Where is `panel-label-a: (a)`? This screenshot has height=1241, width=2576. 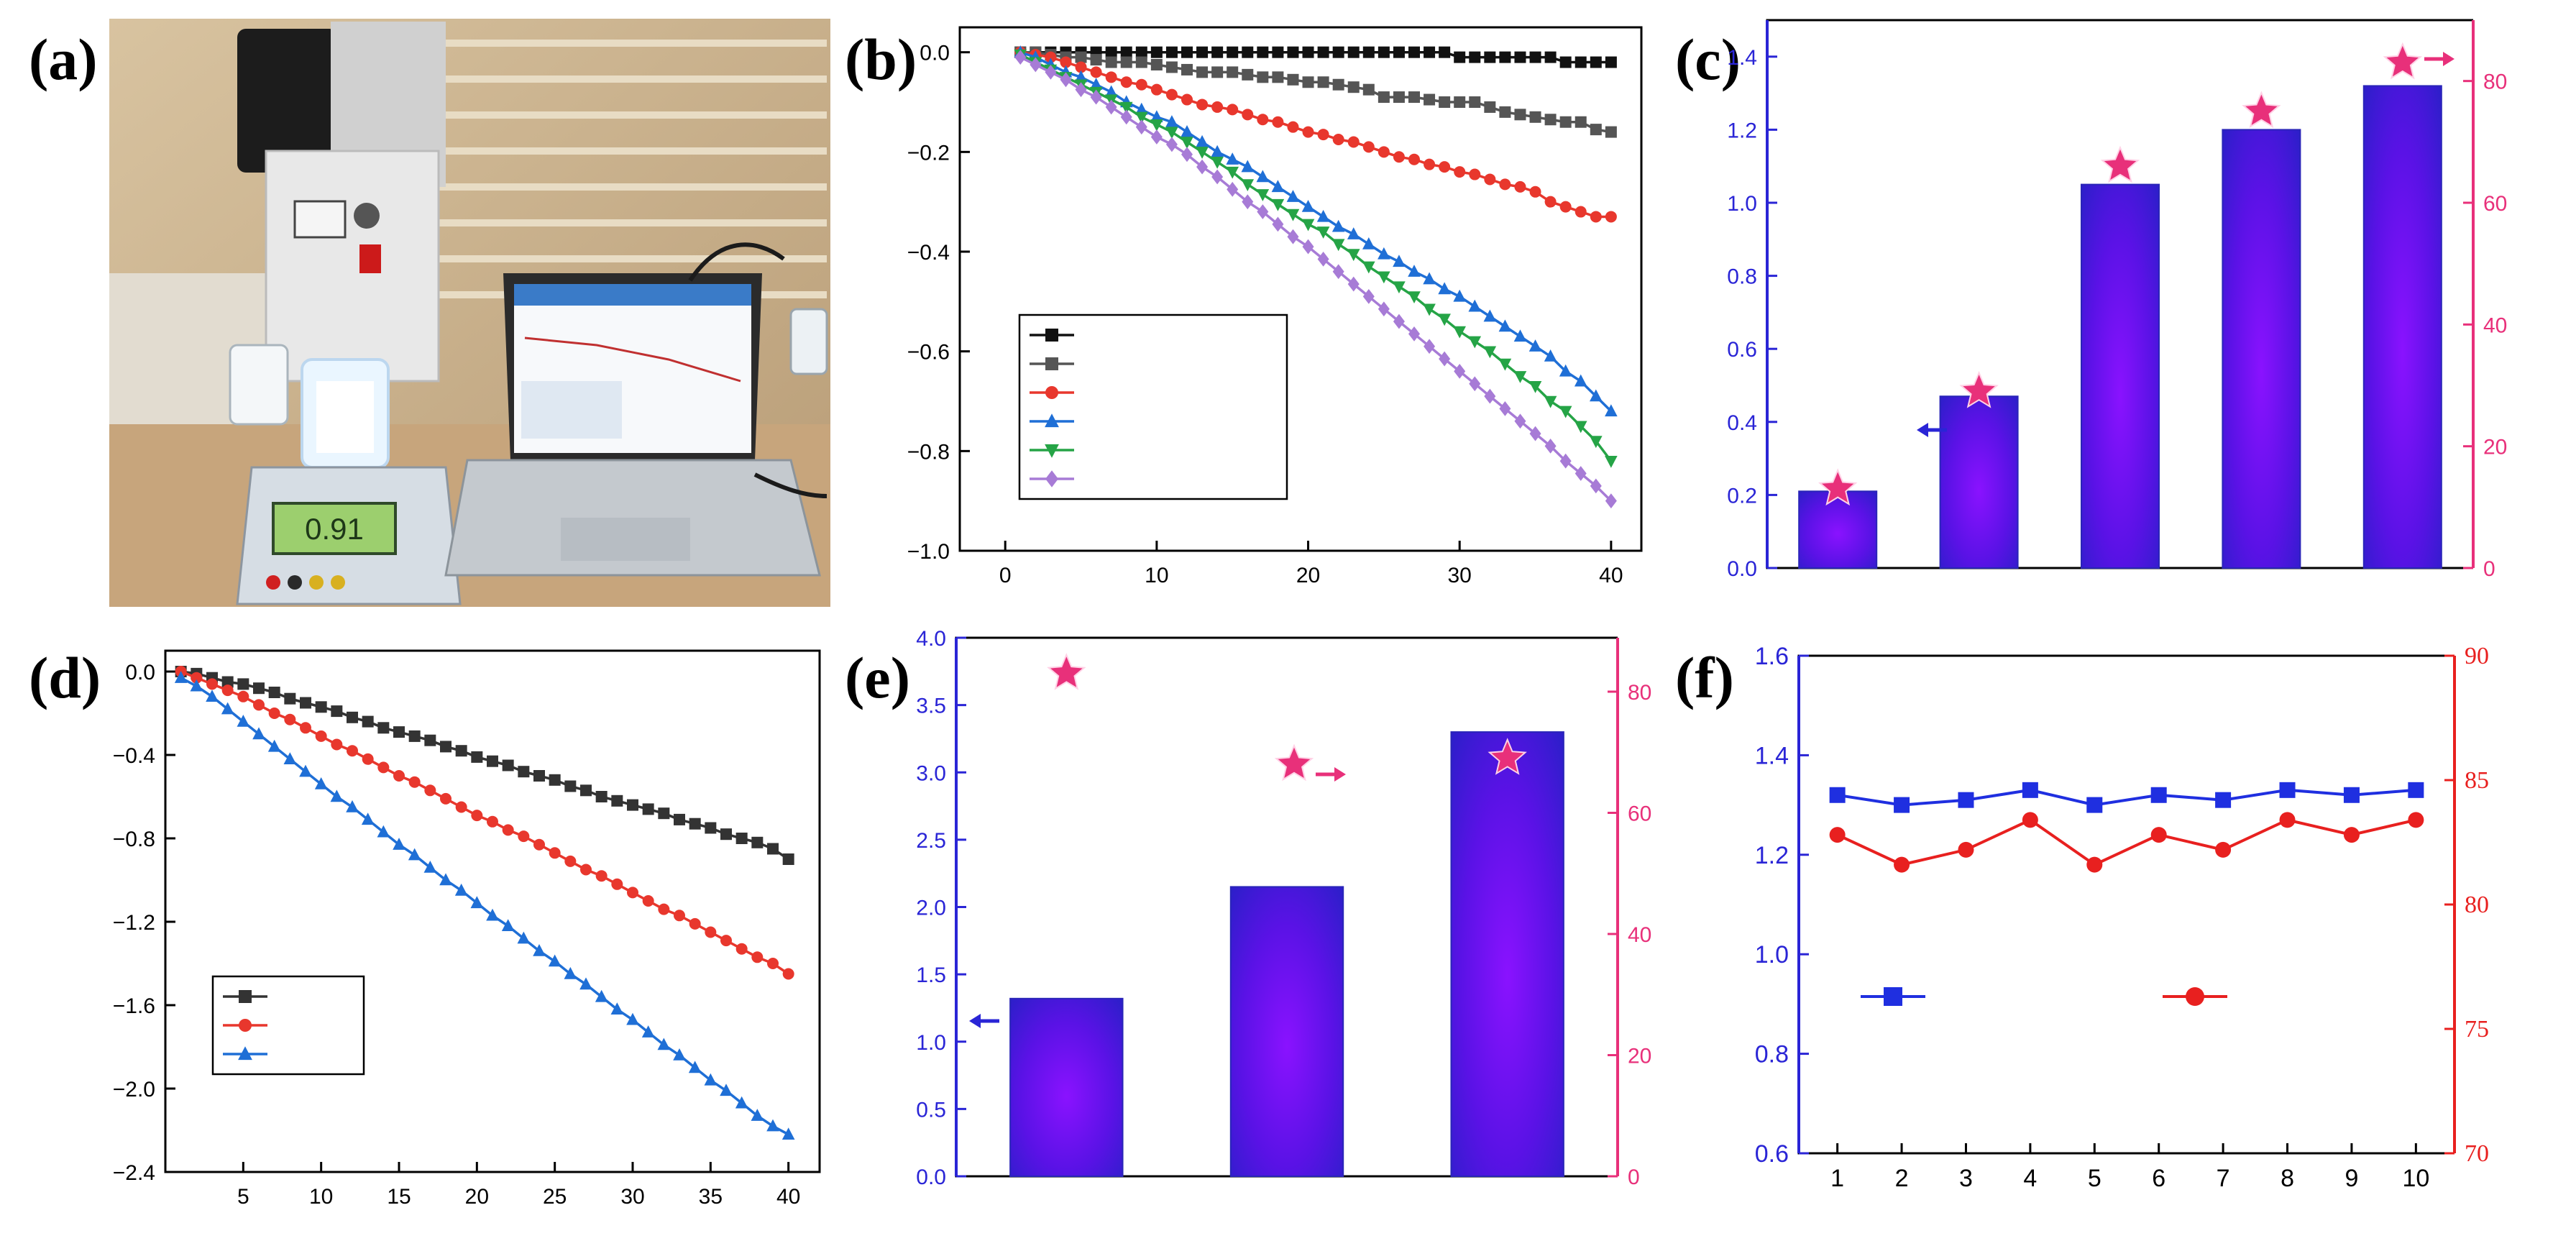
panel-label-a: (a) is located at coordinates (63, 59).